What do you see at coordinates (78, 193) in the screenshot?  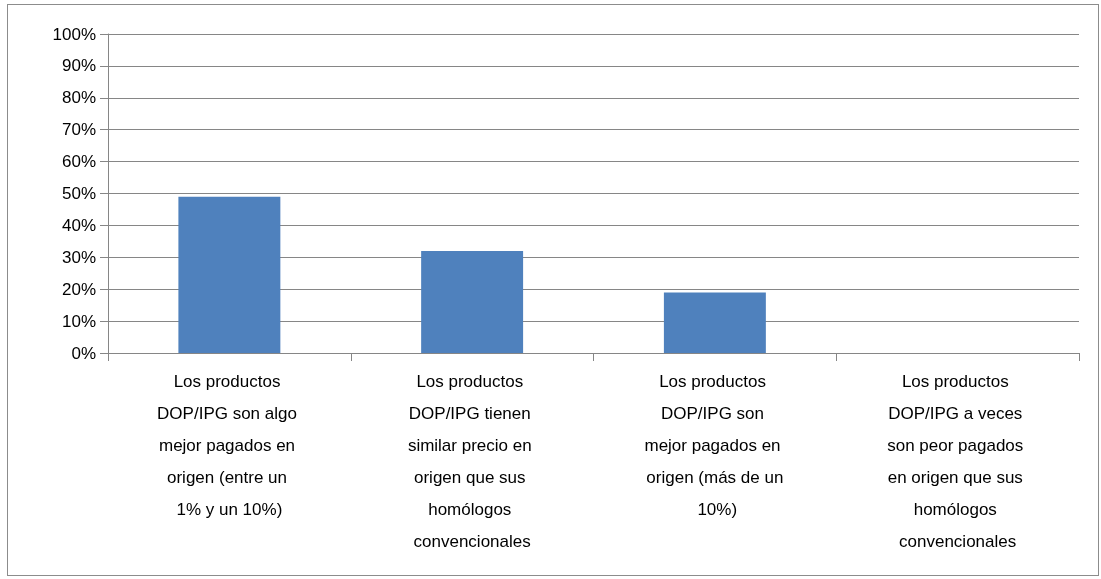 I see `y-tick-label: 50%` at bounding box center [78, 193].